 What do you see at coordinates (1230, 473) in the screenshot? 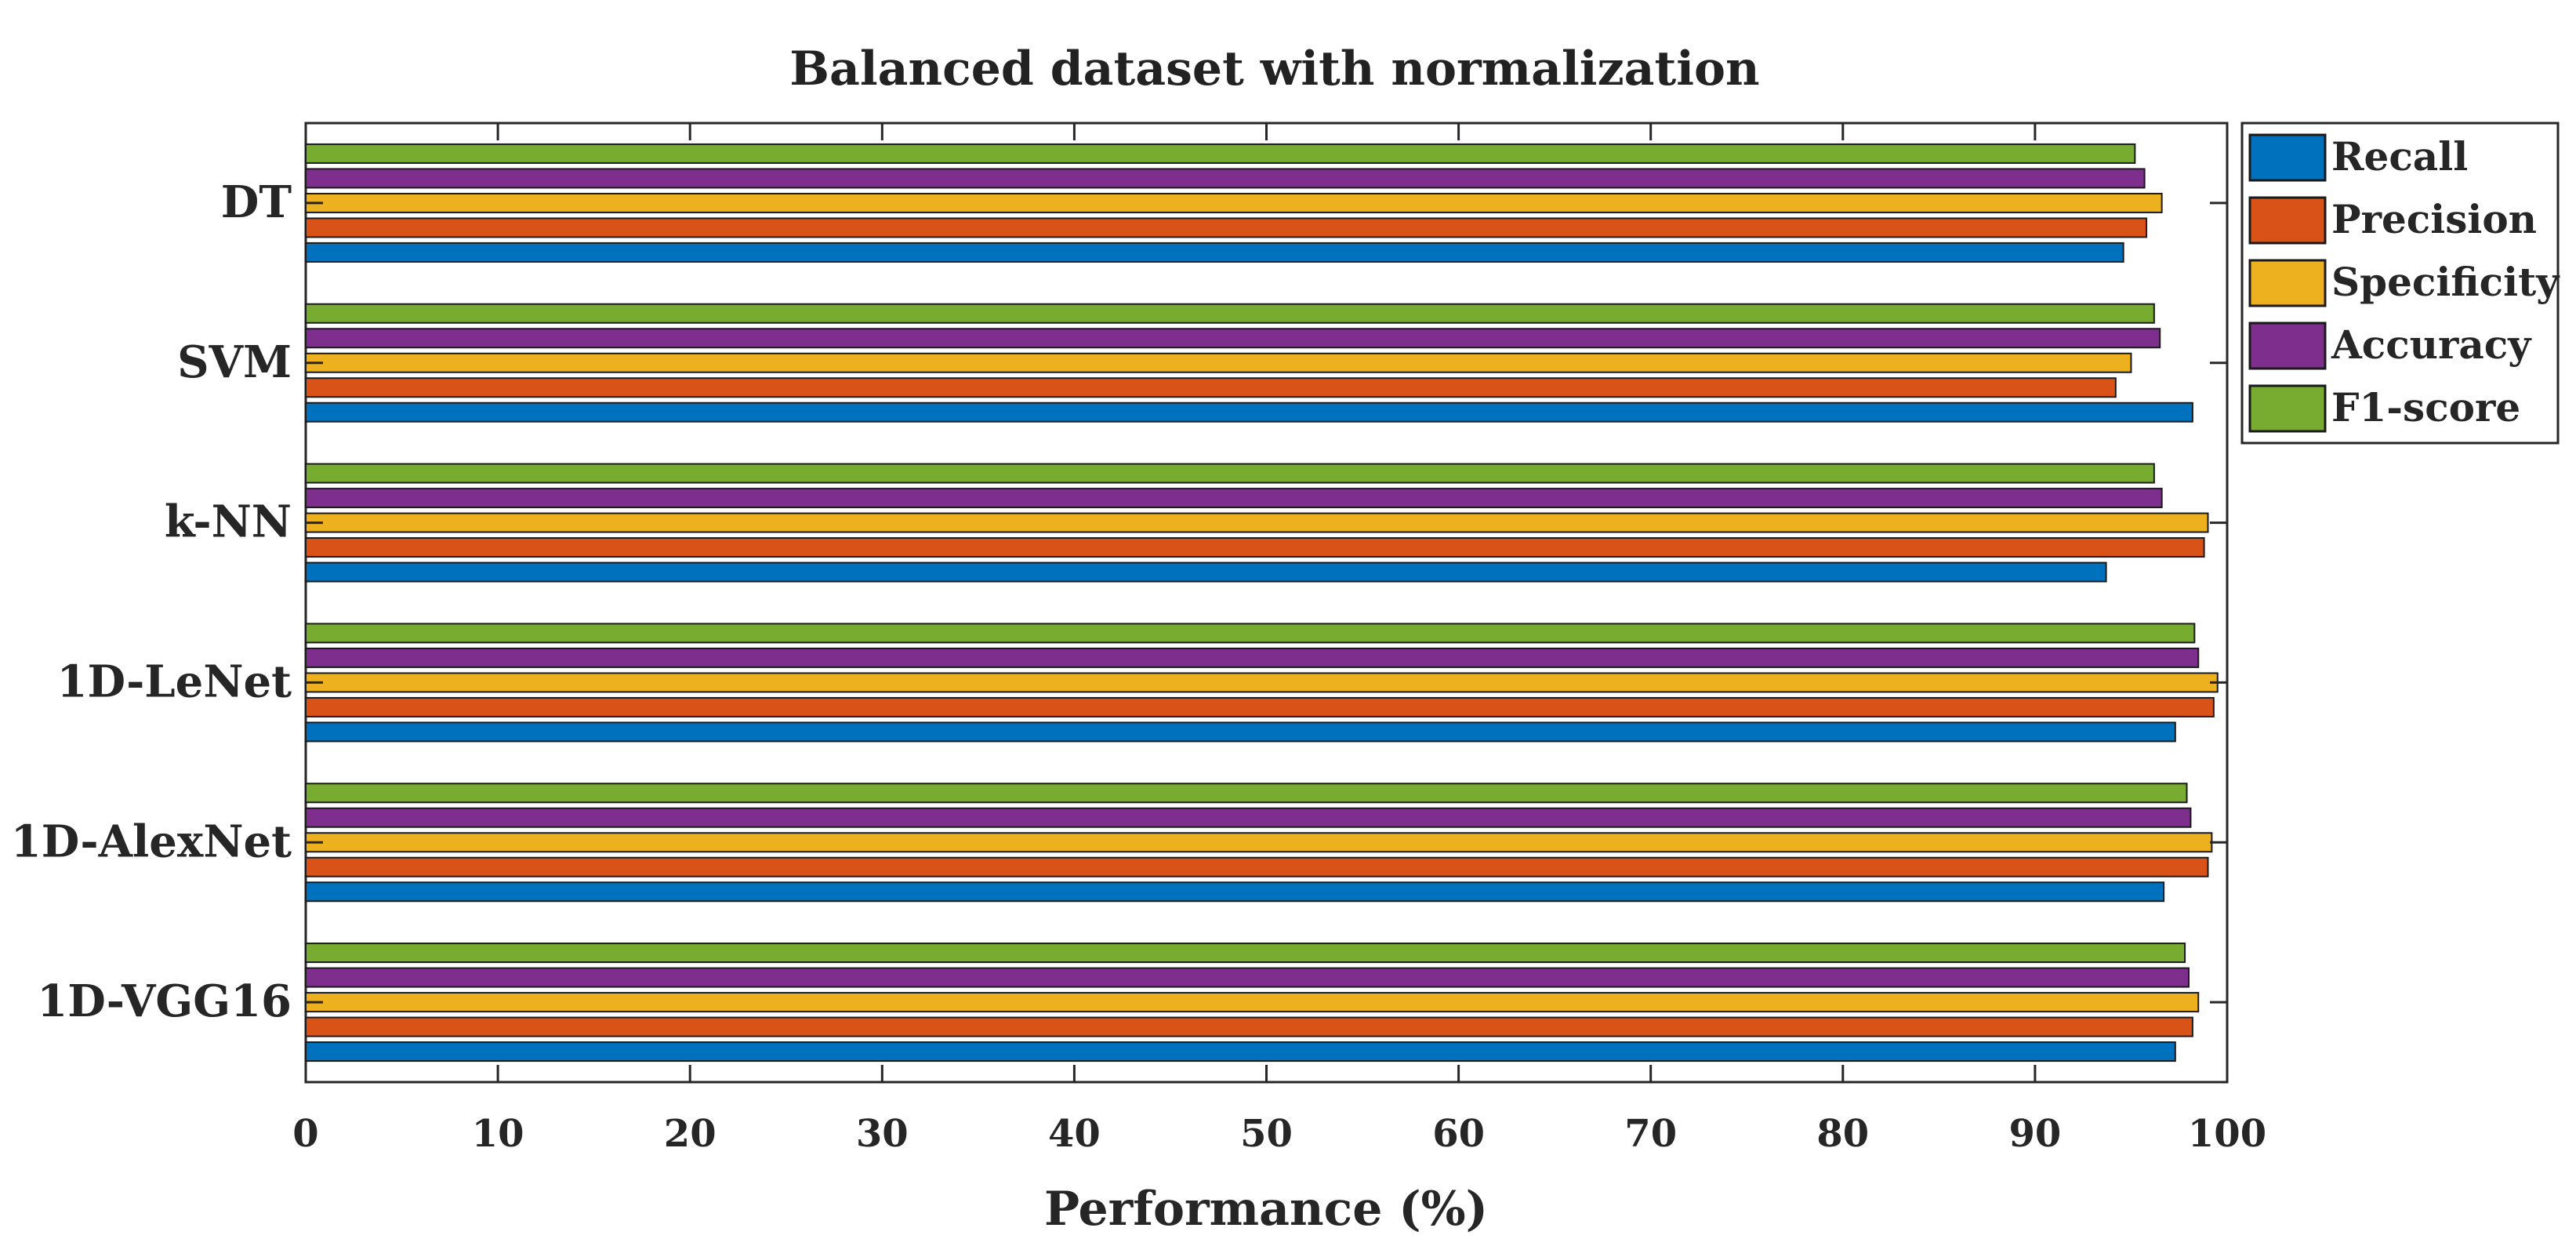
I see `bar-k-nn-f1-score` at bounding box center [1230, 473].